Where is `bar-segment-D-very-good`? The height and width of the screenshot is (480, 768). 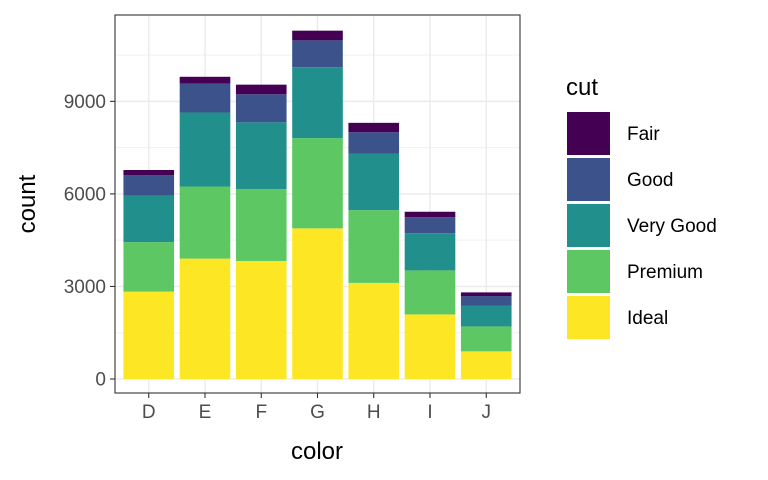
bar-segment-D-very-good is located at coordinates (149, 219).